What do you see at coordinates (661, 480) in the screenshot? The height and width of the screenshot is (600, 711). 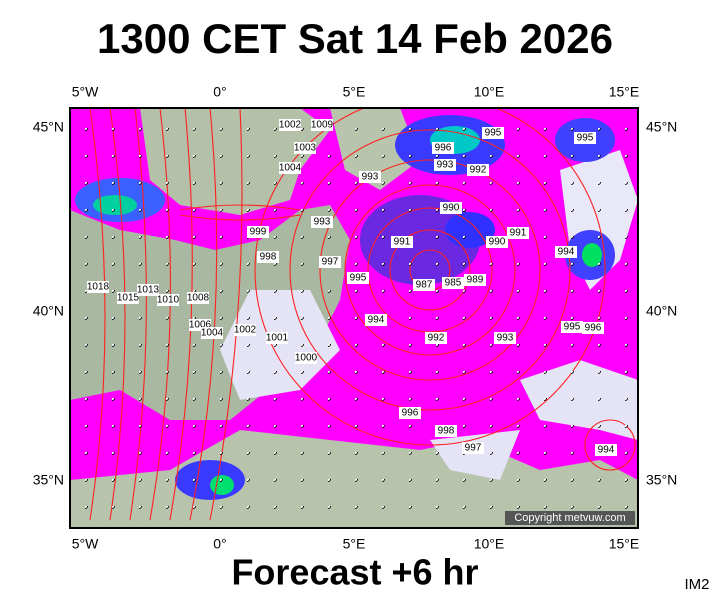 I see `lat-label-right: 35°N` at bounding box center [661, 480].